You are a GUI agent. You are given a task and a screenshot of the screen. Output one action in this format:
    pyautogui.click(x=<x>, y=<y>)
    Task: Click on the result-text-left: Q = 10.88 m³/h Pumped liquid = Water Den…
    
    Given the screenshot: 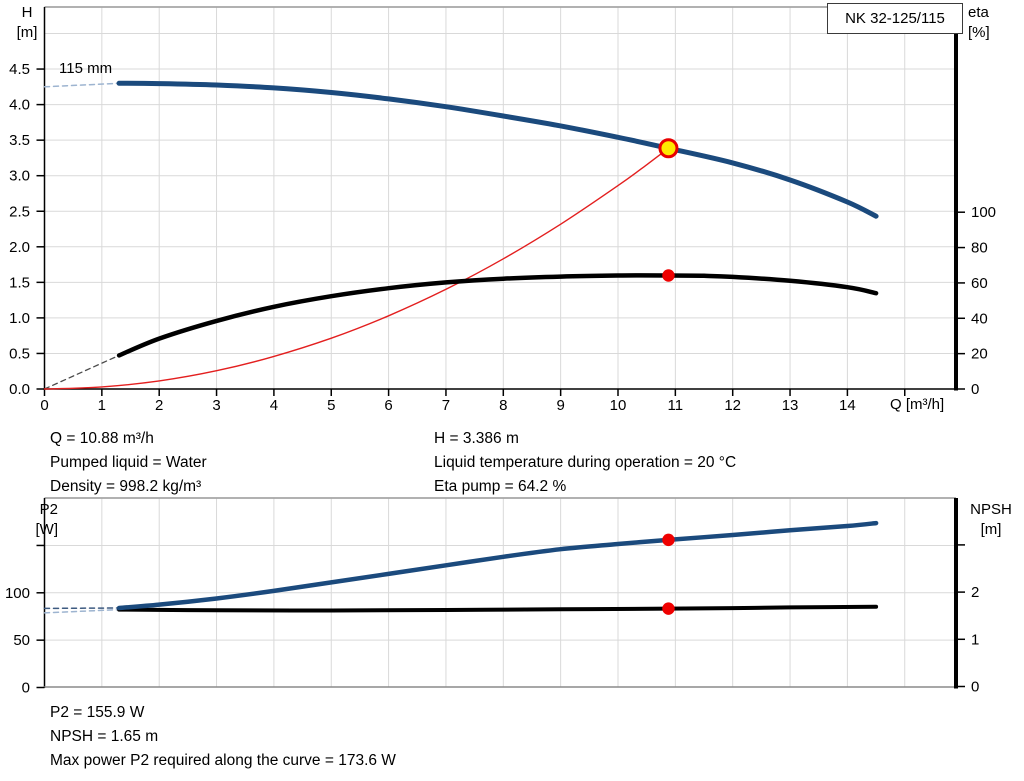 What is the action you would take?
    pyautogui.click(x=128, y=463)
    